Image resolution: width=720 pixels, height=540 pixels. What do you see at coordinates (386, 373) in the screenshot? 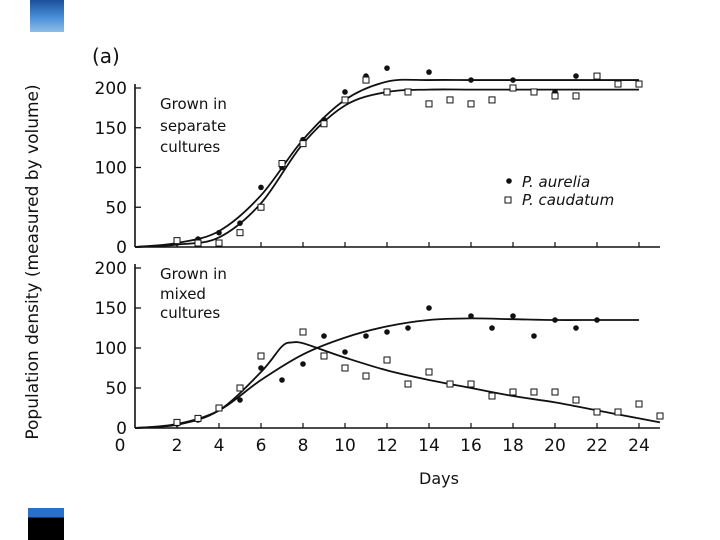
I see `curve-mixed-paurelia` at bounding box center [386, 373].